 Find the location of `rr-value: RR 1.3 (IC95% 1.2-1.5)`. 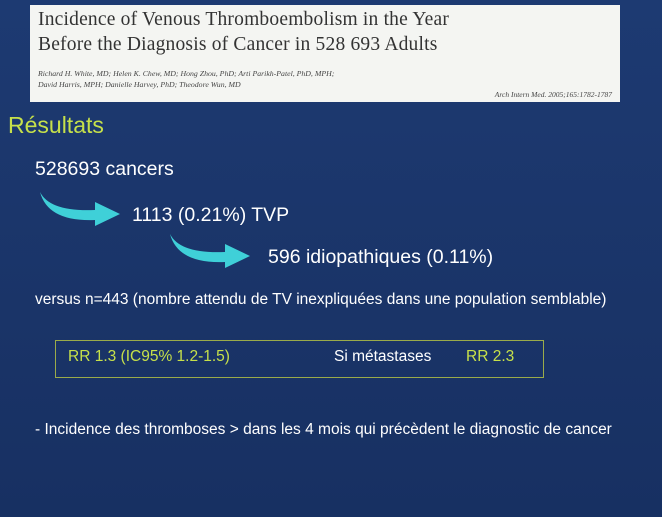

rr-value: RR 1.3 (IC95% 1.2-1.5) is located at coordinates (149, 356).